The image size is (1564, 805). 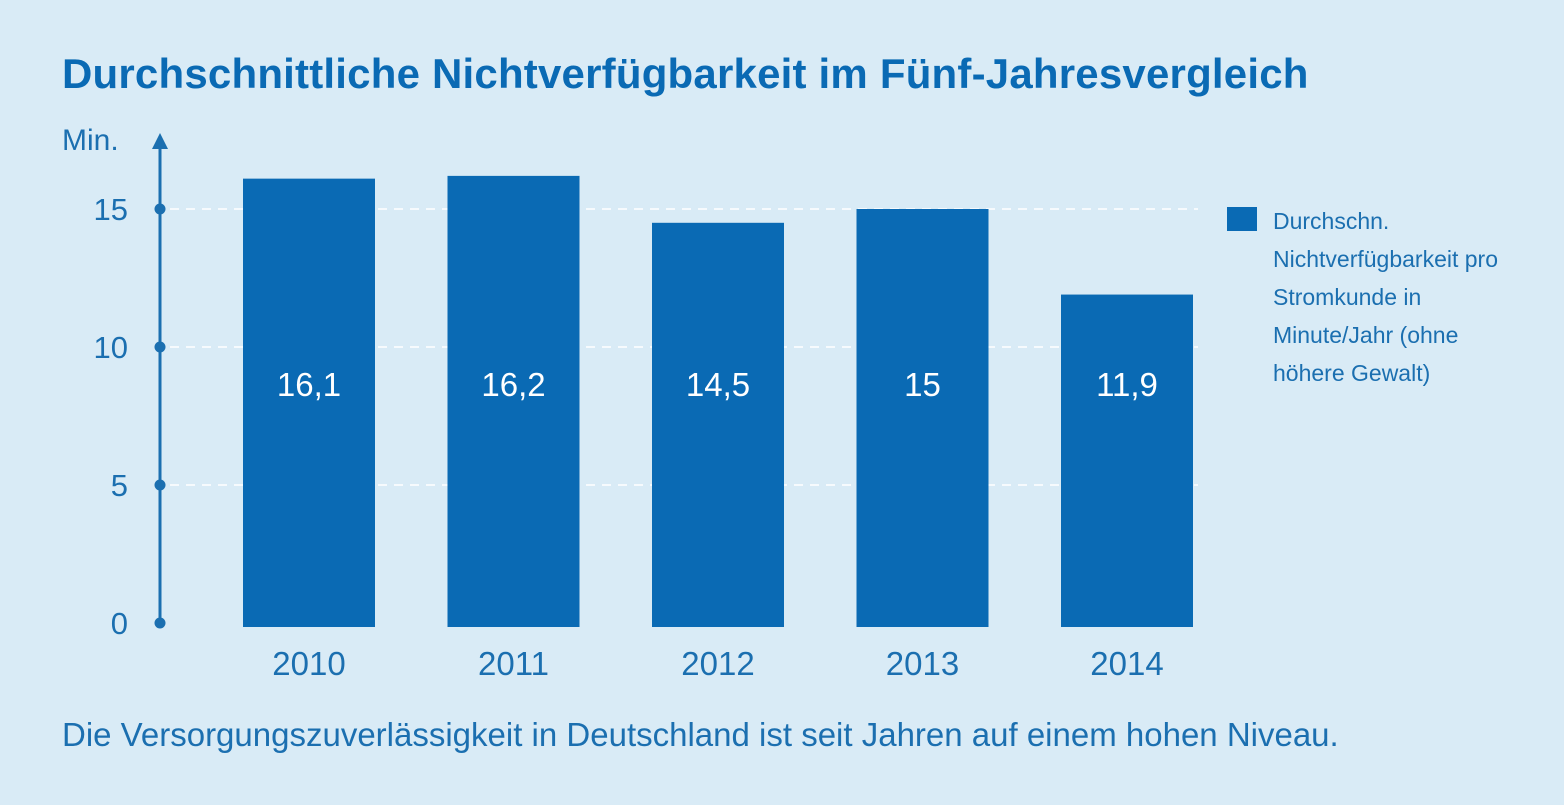 I want to click on x-tick-label-2013: 2013, so click(x=922, y=663).